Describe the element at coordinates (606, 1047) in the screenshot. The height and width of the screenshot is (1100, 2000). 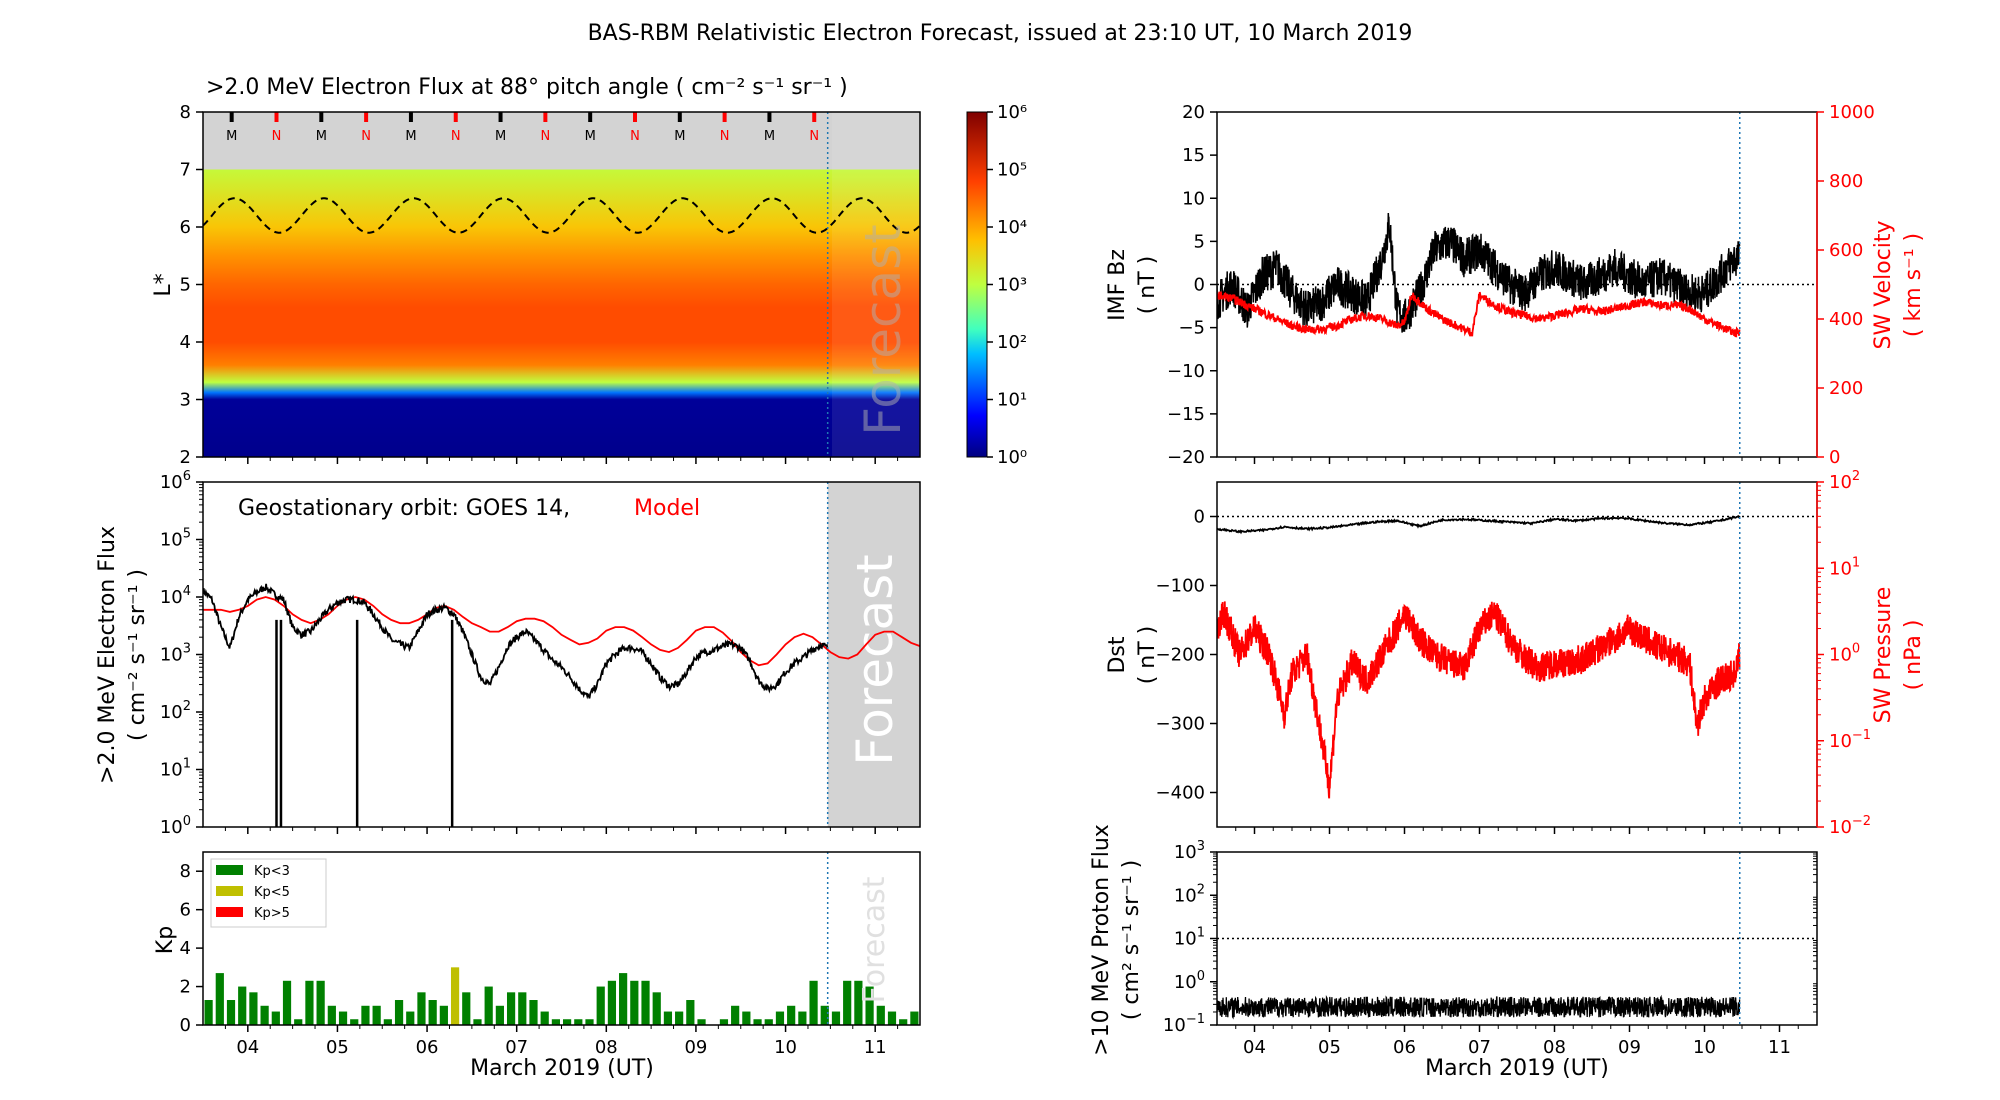
I see `x-tick-label-08: 08` at that location.